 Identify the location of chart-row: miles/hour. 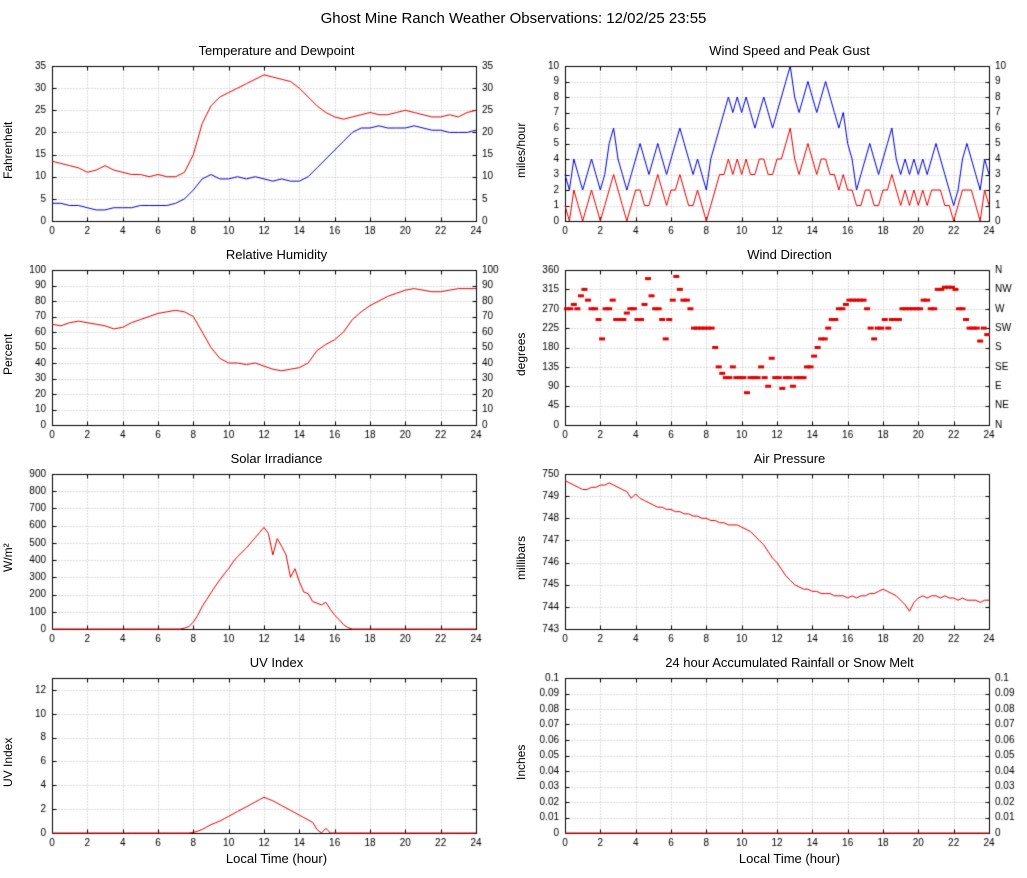
(767, 150).